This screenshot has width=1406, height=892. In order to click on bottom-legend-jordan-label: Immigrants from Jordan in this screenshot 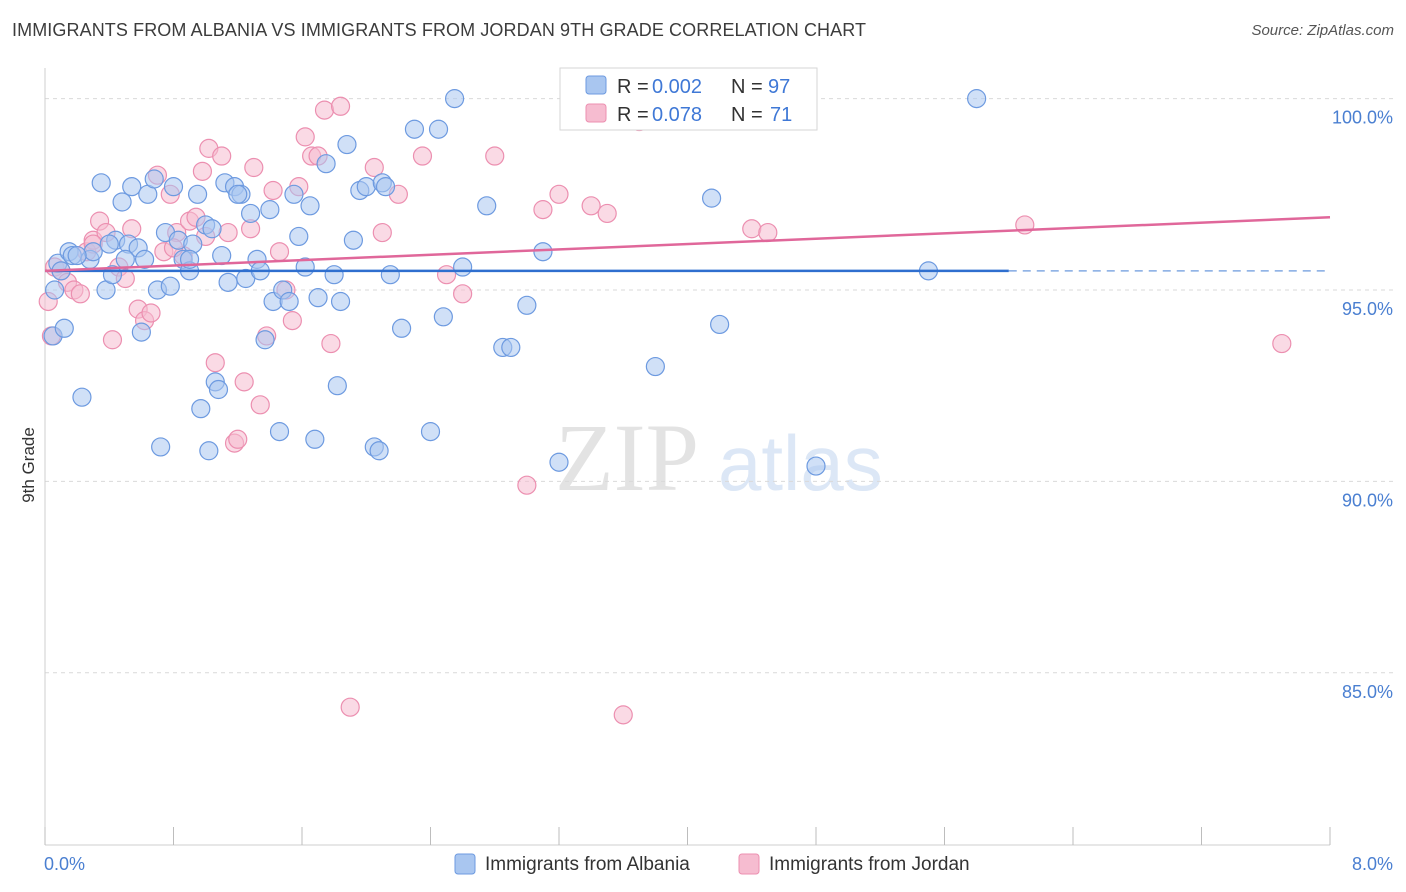, I will do `click(869, 864)`.